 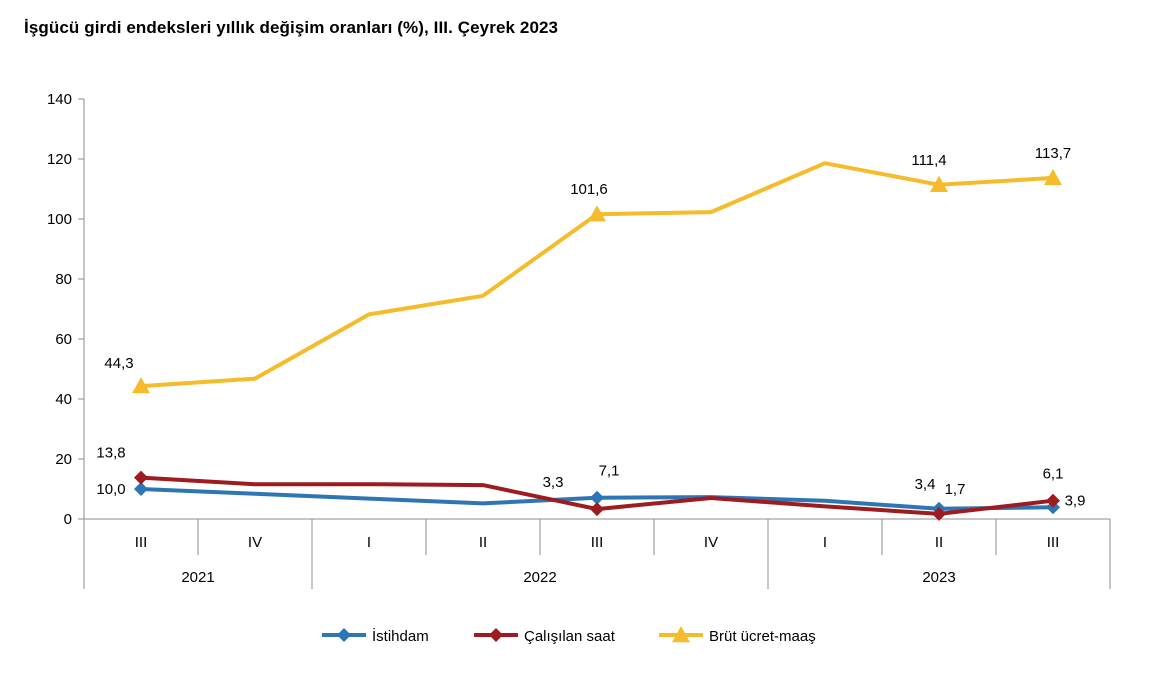 I want to click on y-tick-label: 40, so click(x=63, y=399).